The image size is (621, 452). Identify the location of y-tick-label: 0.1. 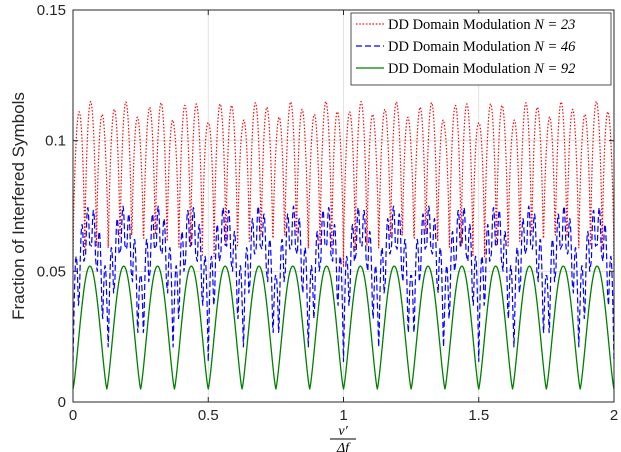
(55, 141).